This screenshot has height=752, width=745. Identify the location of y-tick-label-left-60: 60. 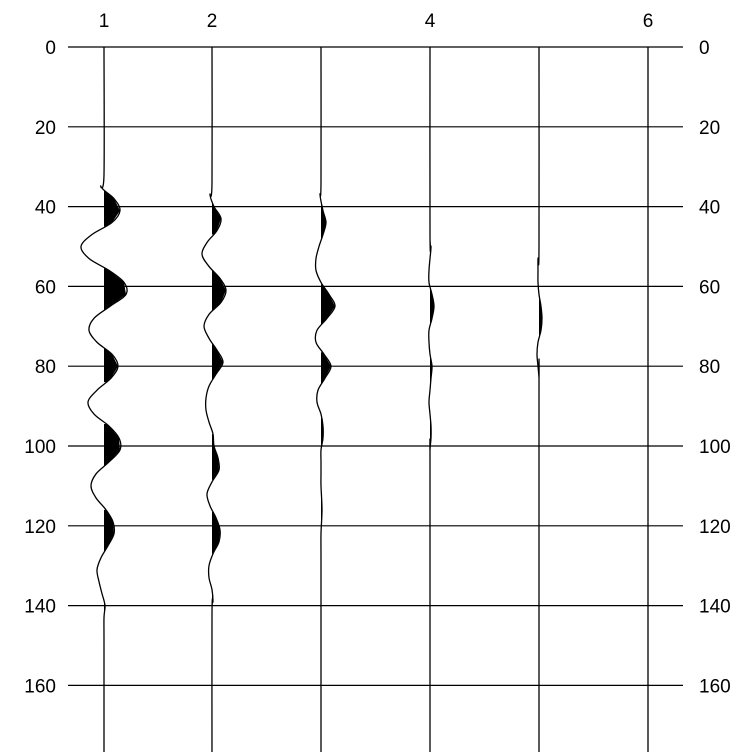
(45, 287).